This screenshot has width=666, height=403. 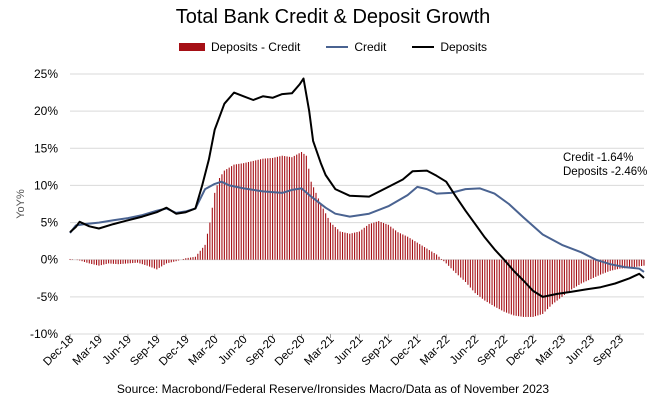 I want to click on y-tick-label: 0%, so click(x=50, y=260).